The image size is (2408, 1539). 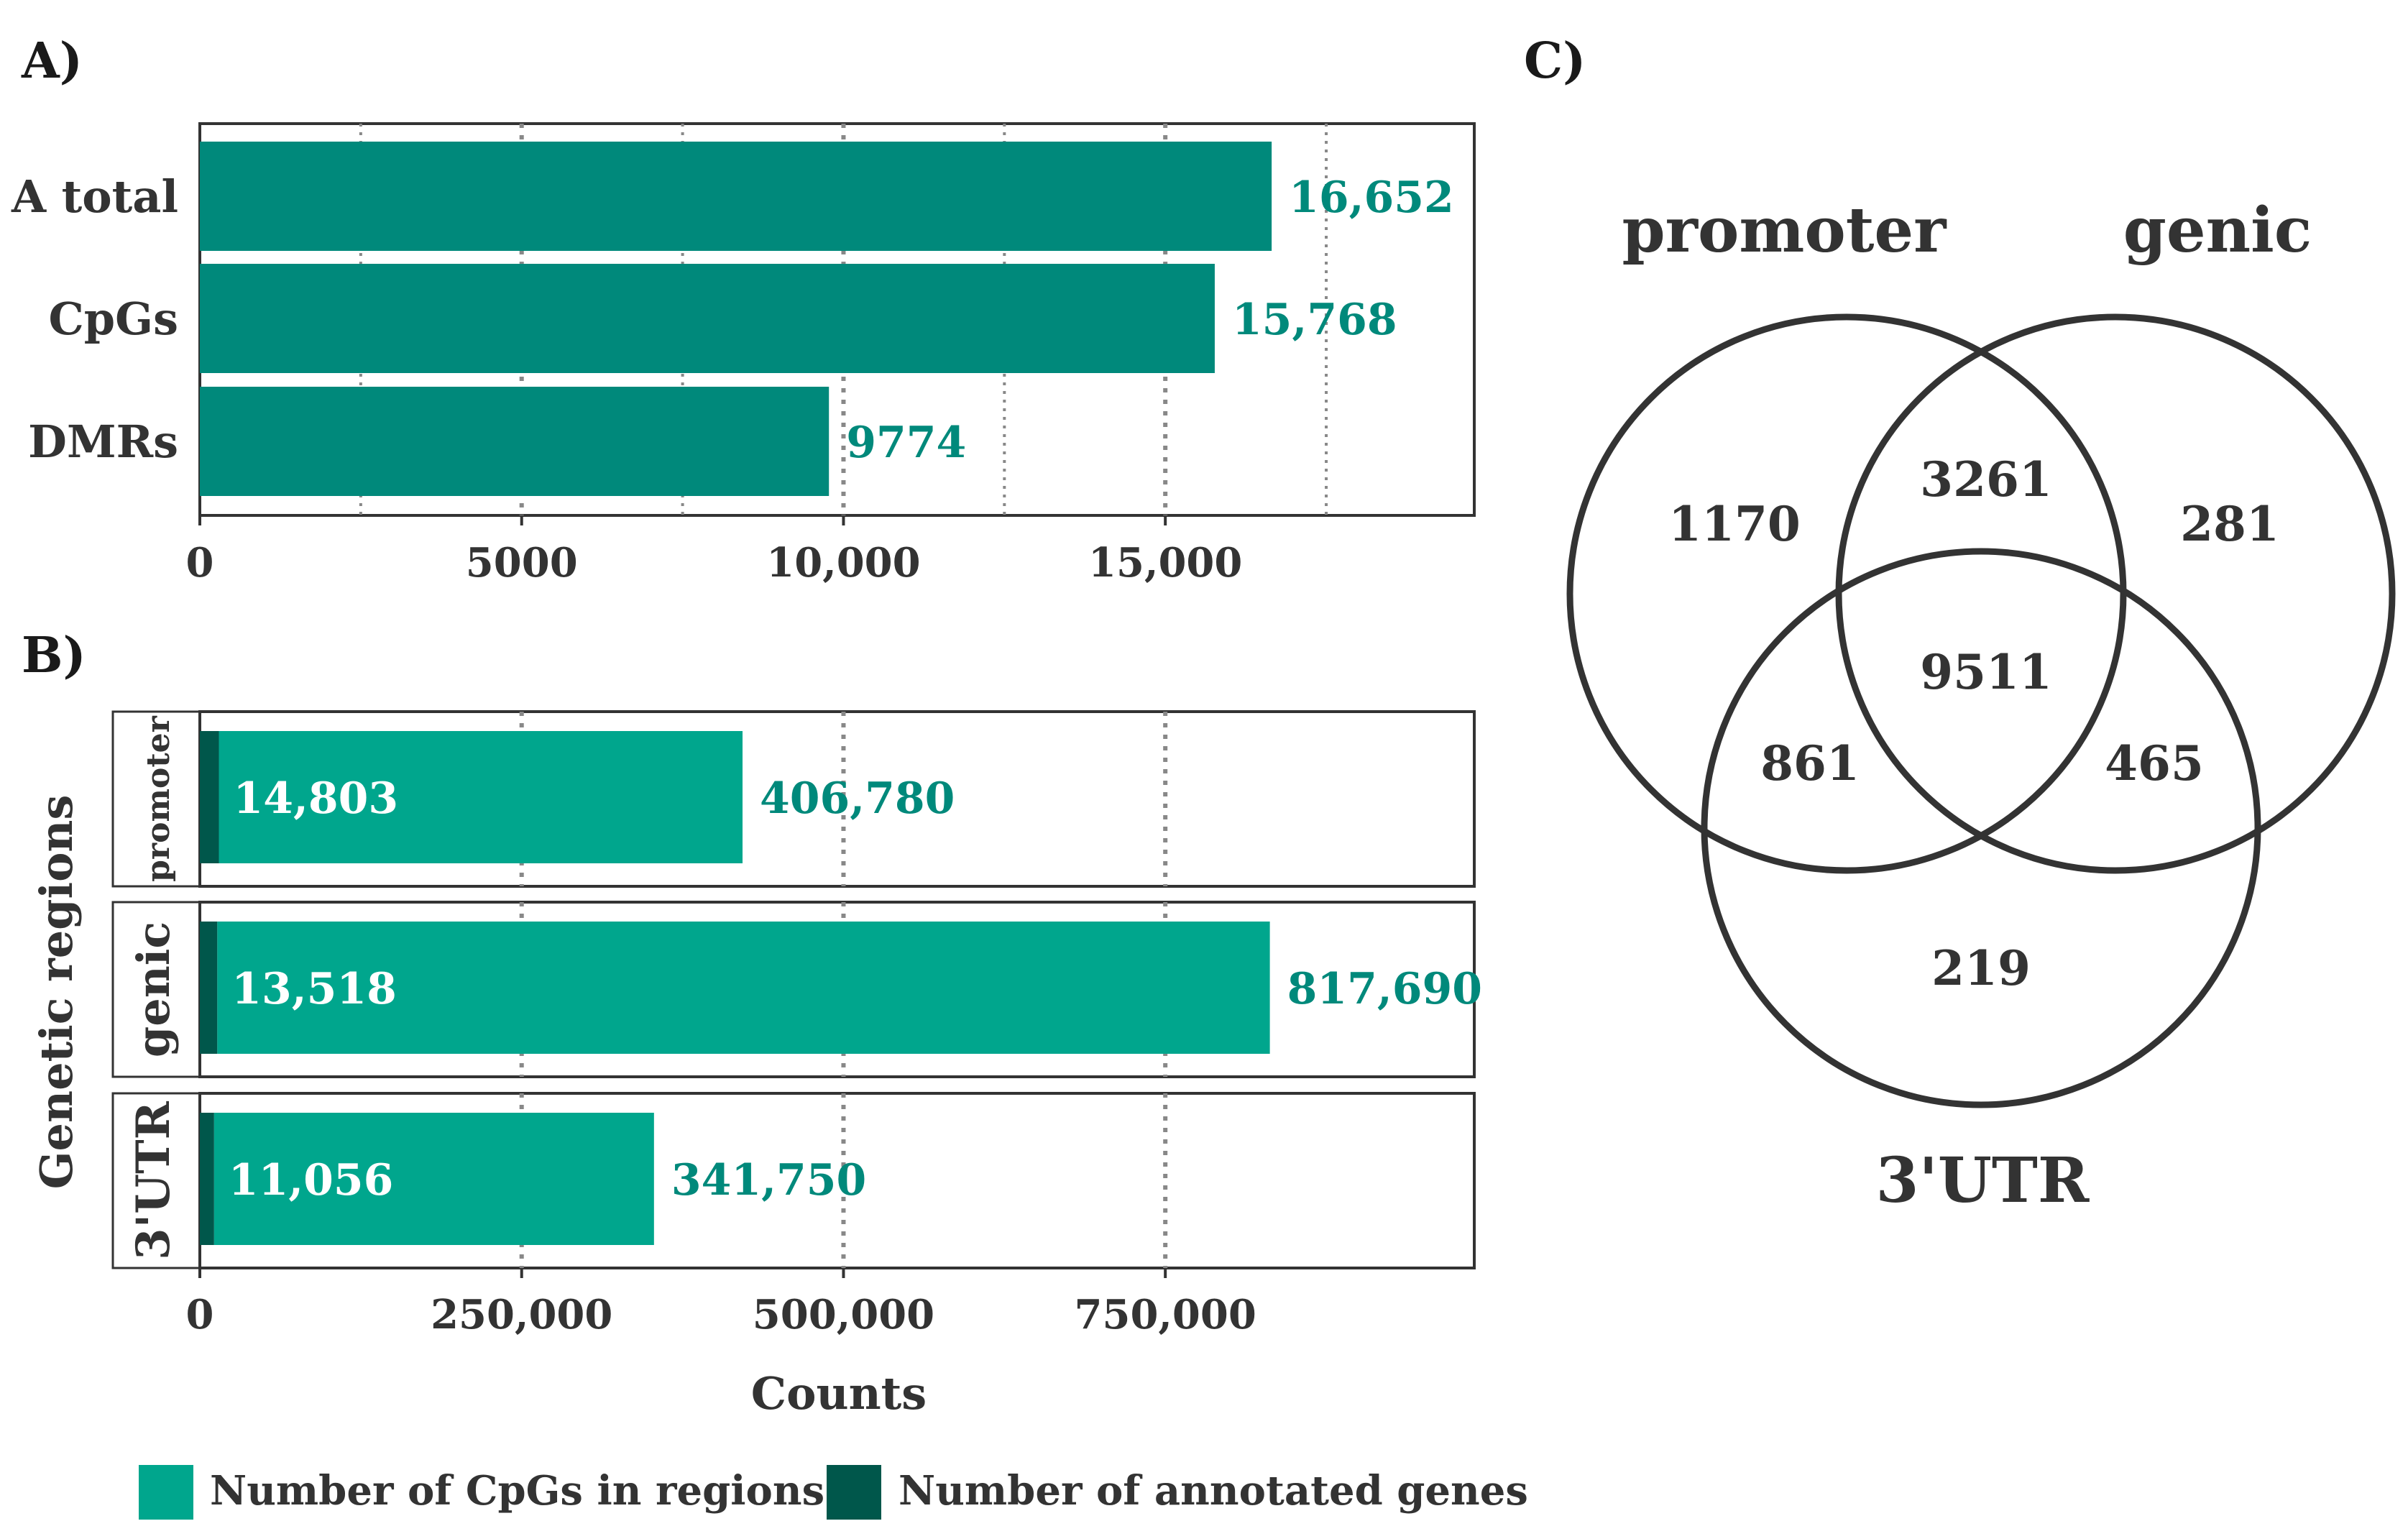 I want to click on panel-b-facet-label: 3'UTR, so click(x=153, y=1181).